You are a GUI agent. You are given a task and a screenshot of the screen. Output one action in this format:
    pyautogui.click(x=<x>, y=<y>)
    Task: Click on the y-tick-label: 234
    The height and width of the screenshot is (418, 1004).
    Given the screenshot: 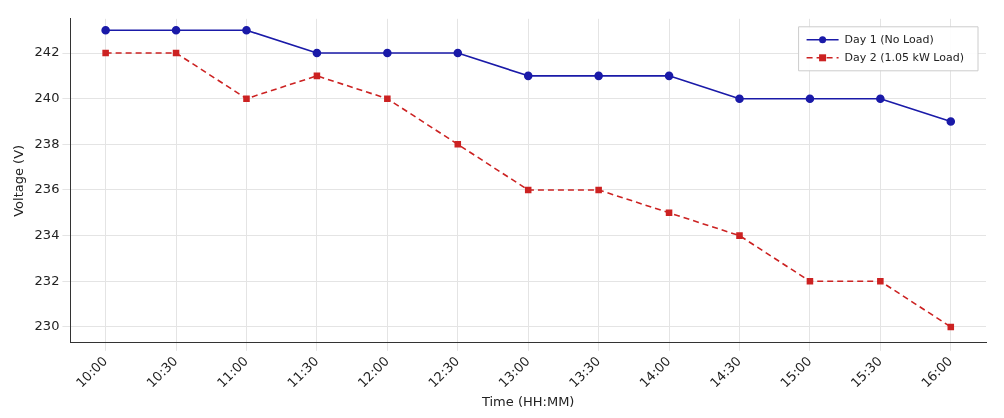 What is the action you would take?
    pyautogui.click(x=47, y=234)
    